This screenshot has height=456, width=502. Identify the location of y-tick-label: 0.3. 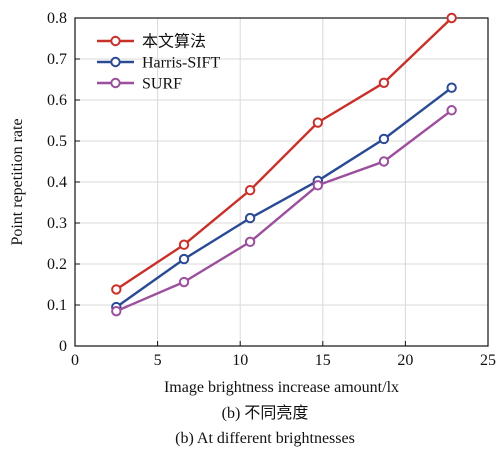
(57, 223).